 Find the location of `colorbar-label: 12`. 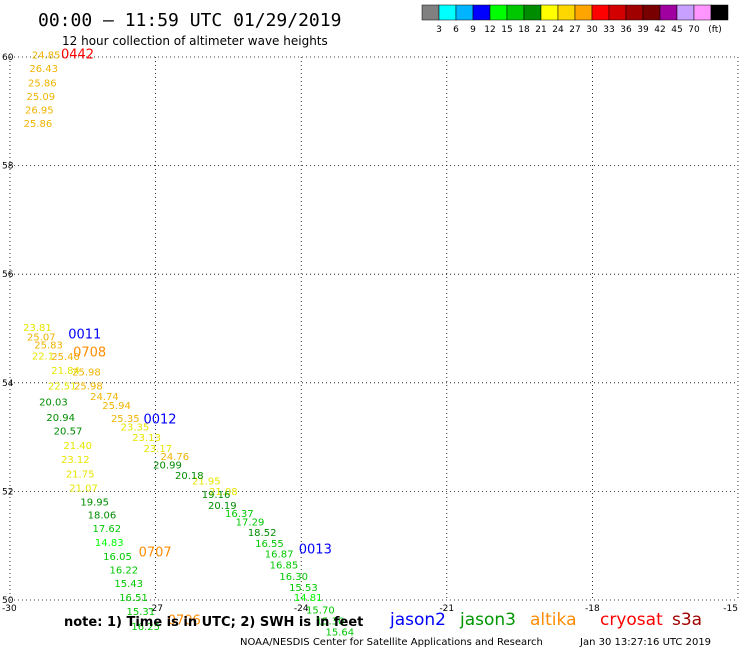

colorbar-label: 12 is located at coordinates (489, 30).